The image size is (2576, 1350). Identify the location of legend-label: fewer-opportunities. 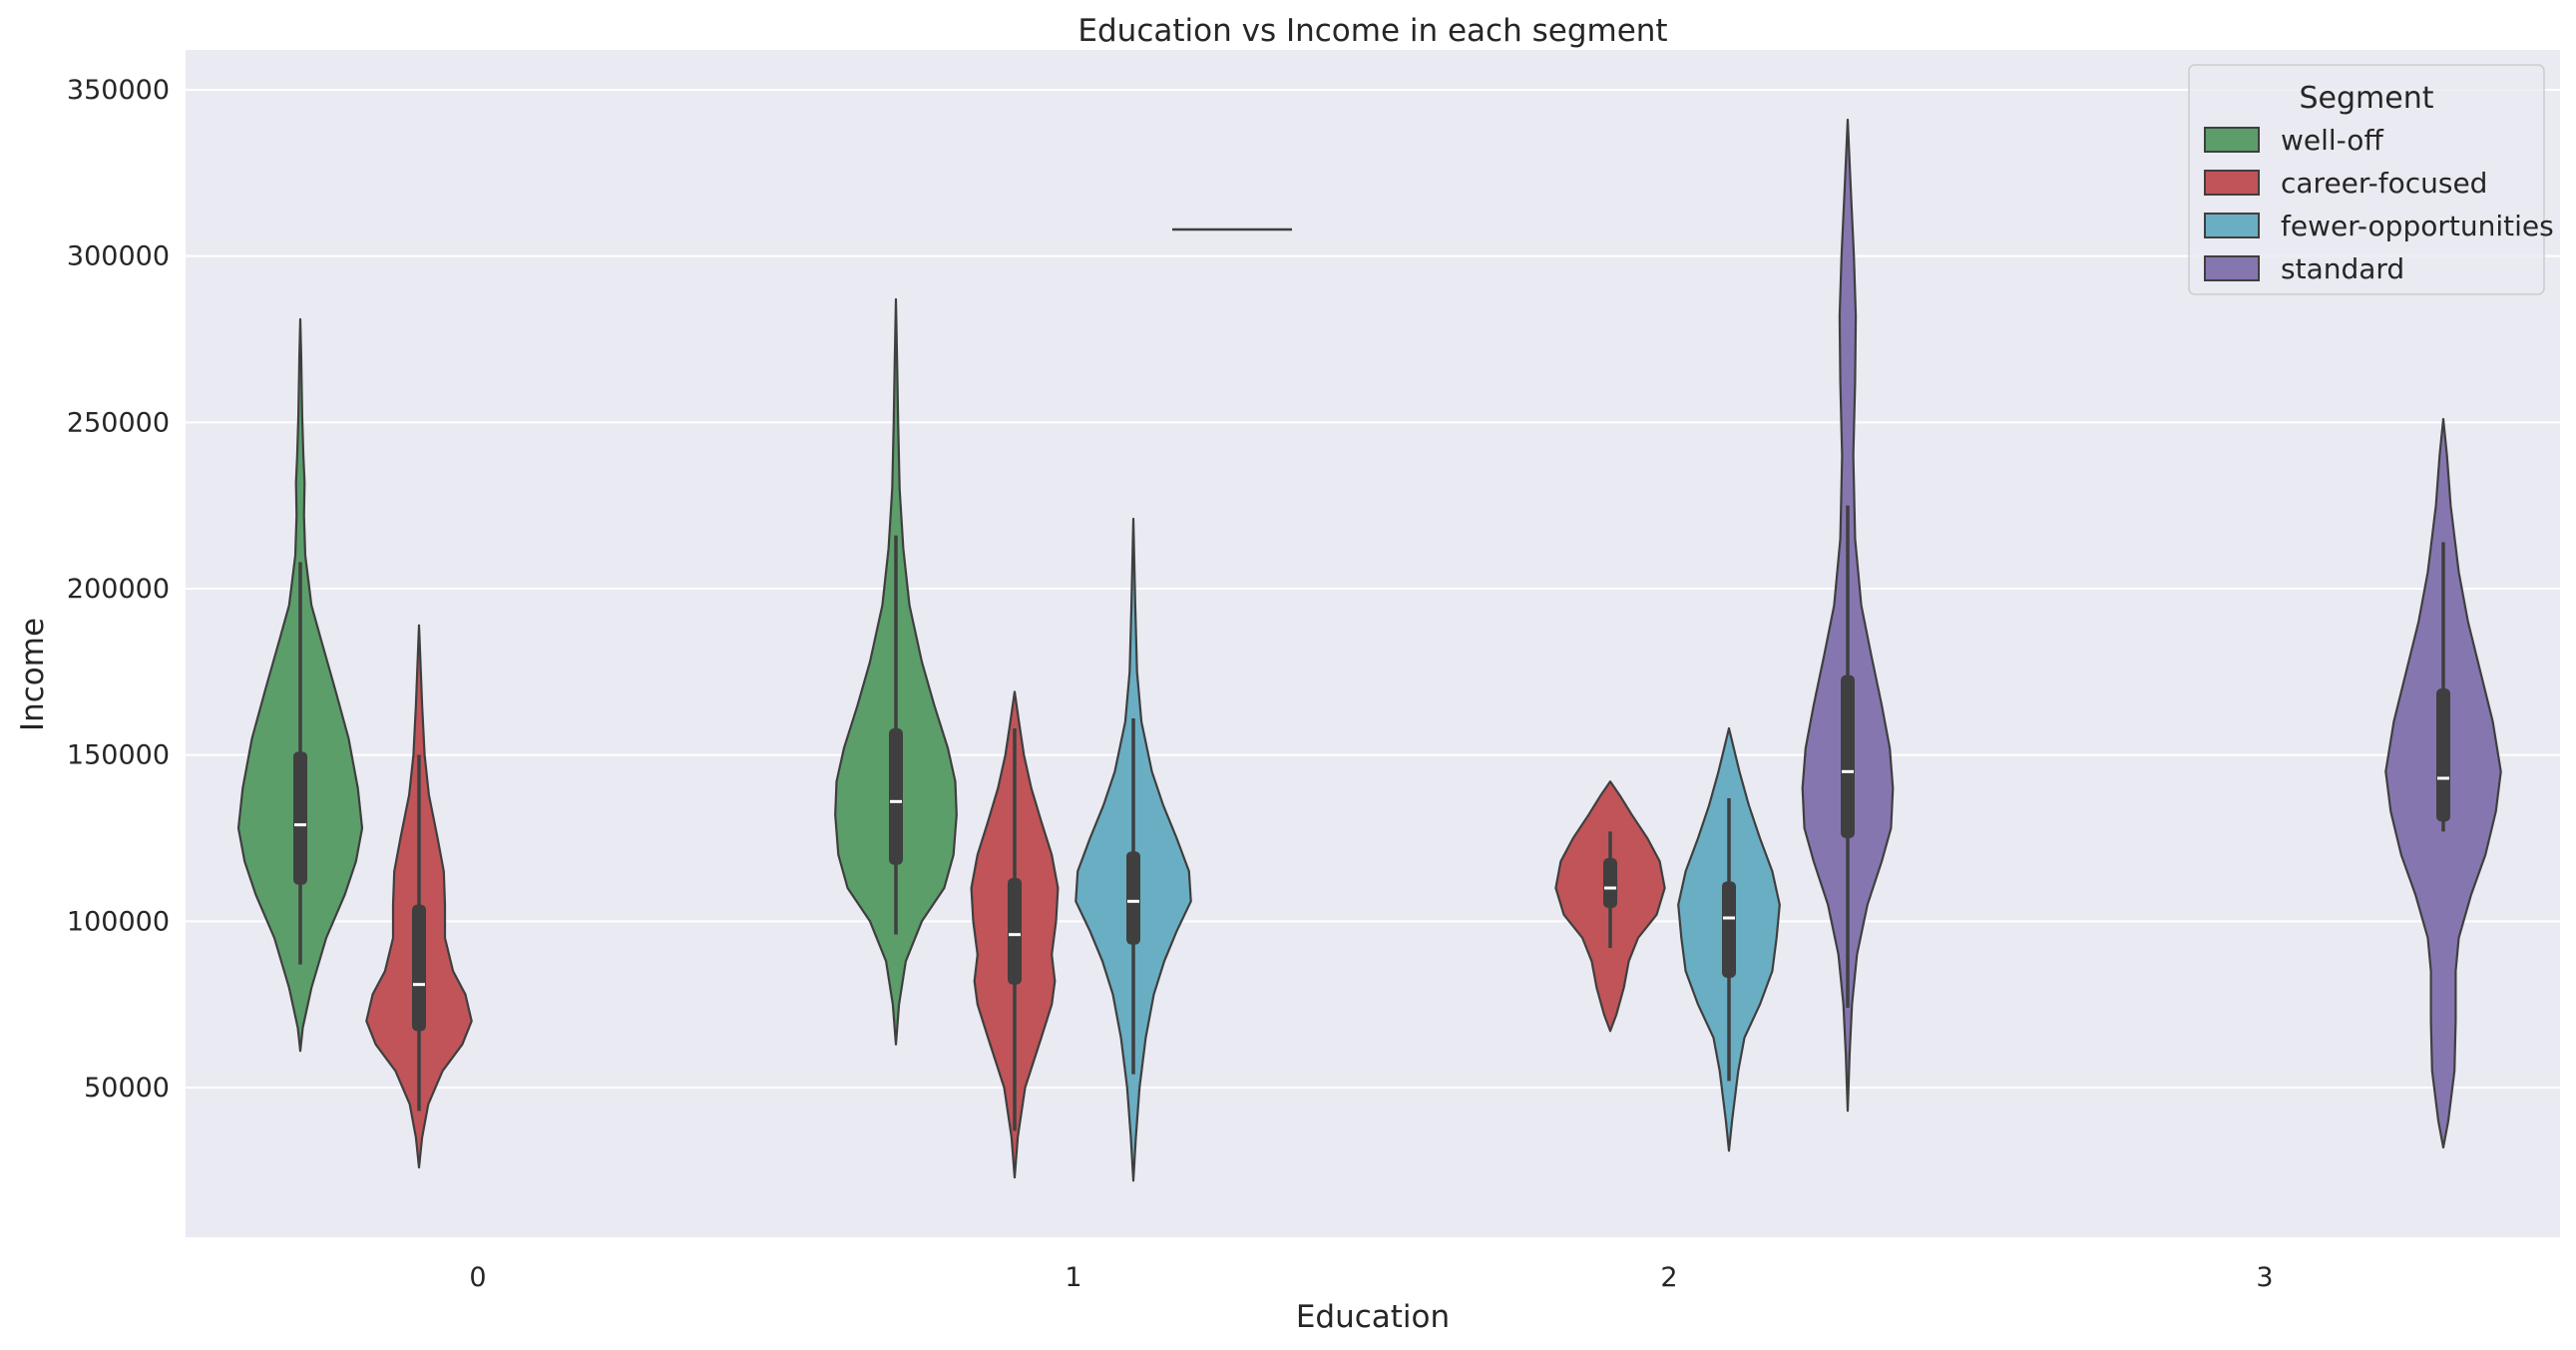
(2417, 226).